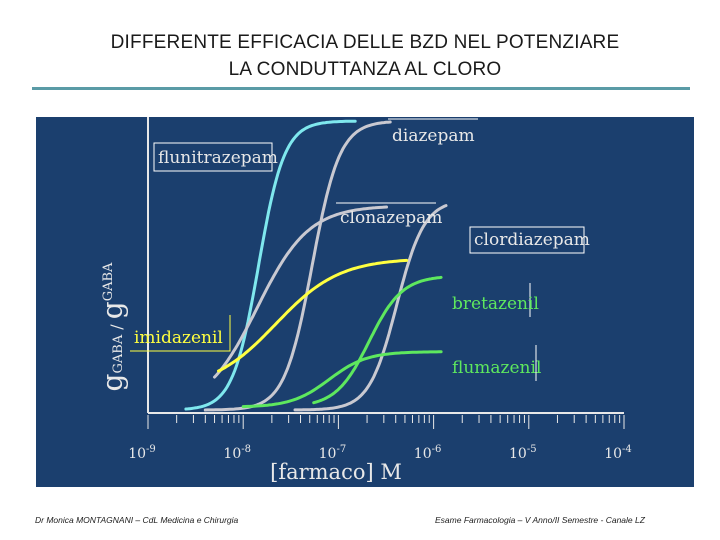 This screenshot has height=540, width=720. Describe the element at coordinates (178, 338) in the screenshot. I see `label-text-imidazenil: imidazenil` at that location.